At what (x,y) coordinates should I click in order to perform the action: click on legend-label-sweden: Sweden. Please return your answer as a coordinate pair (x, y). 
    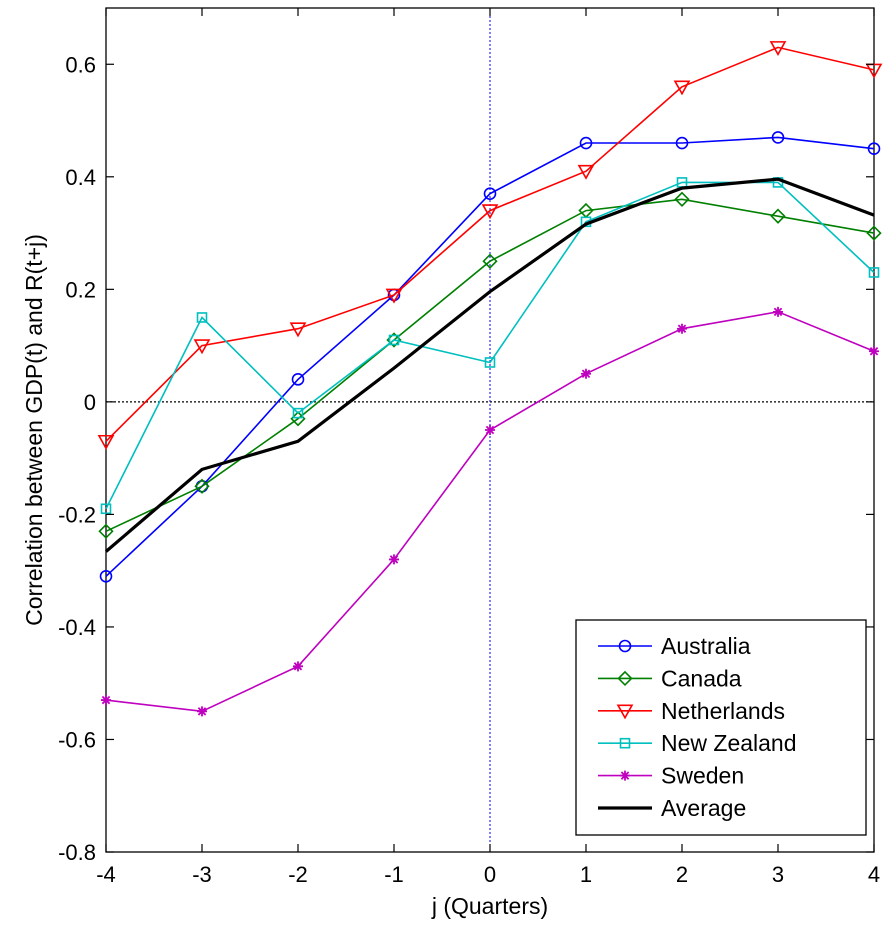
    Looking at the image, I should click on (702, 776).